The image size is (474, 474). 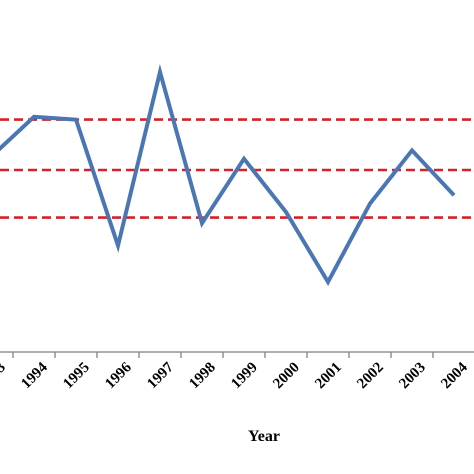 I want to click on x-tick-label: 1997, so click(x=160, y=375).